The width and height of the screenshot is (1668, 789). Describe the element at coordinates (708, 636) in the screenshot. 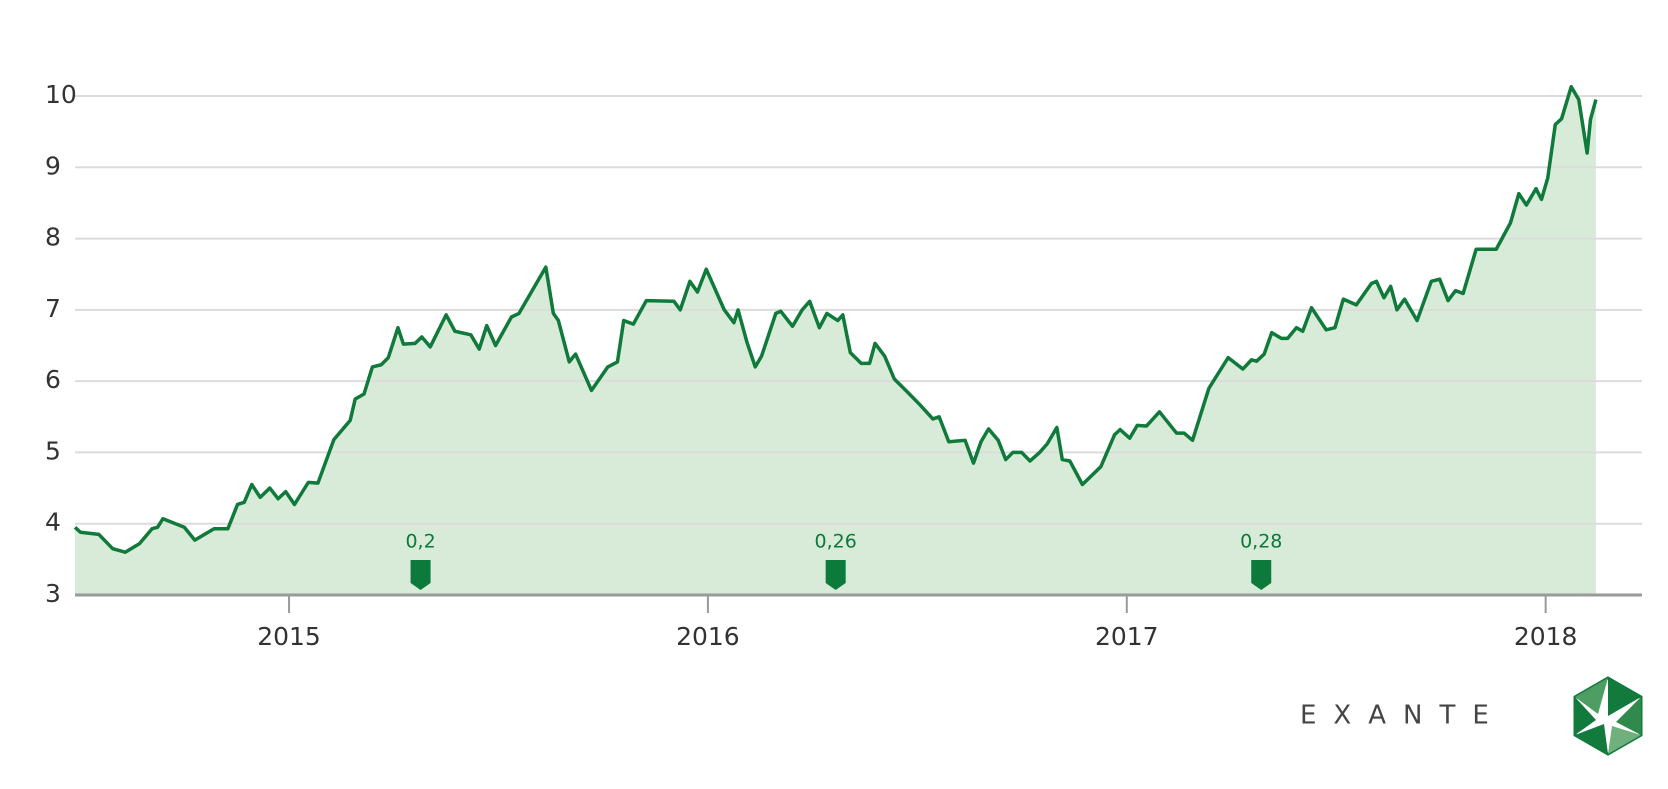

I see `x-tick-label: 2016` at that location.